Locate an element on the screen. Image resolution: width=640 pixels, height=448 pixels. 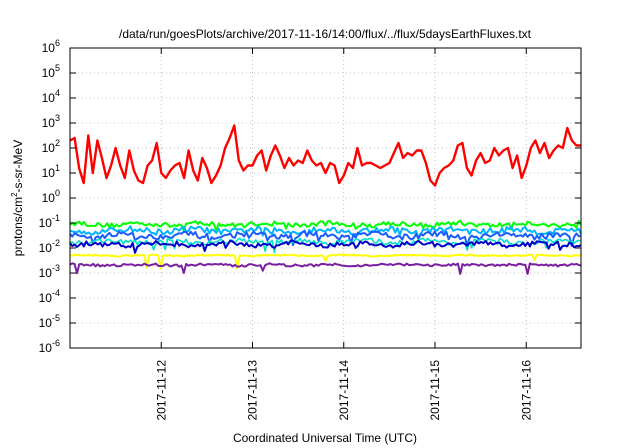
y-tick-label: 10⁶ is located at coordinates (51, 46).